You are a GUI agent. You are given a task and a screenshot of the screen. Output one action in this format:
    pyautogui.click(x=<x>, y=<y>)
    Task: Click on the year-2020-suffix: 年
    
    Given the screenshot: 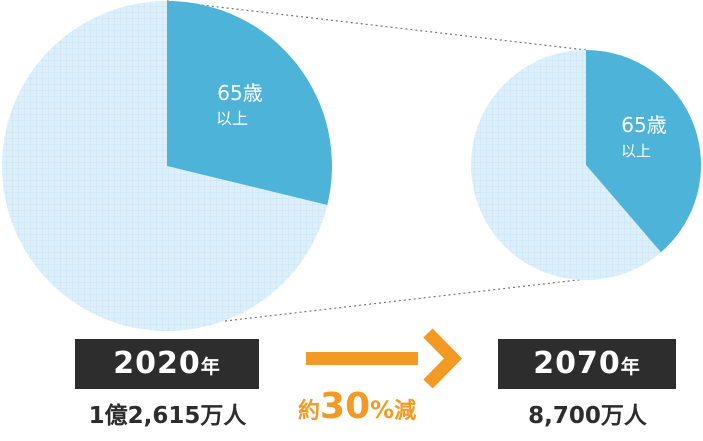 What is the action you would take?
    pyautogui.click(x=210, y=367)
    